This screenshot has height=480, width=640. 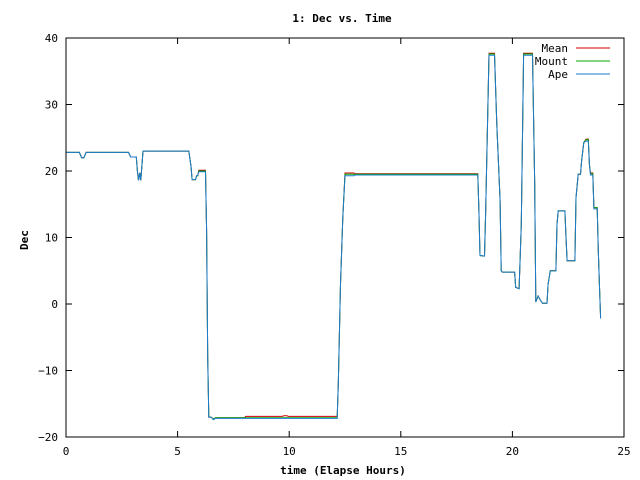 I want to click on x-tick-label: 5, so click(x=177, y=451).